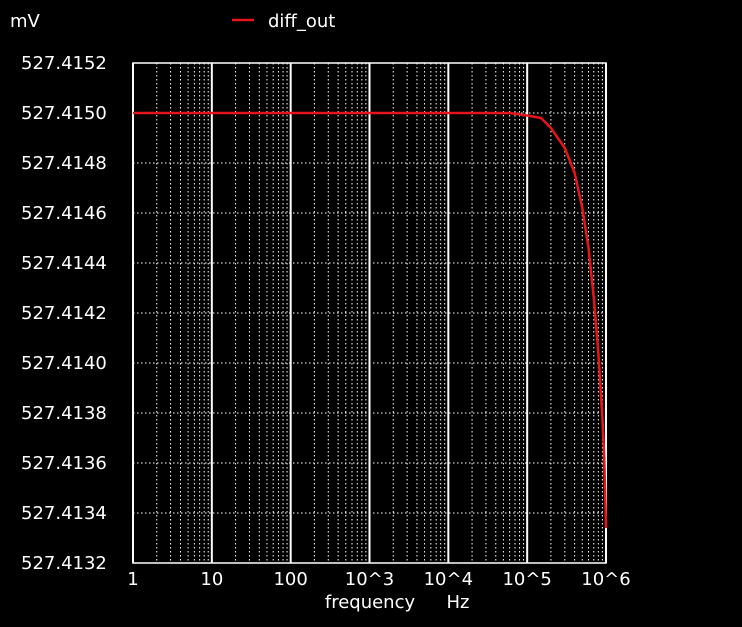  What do you see at coordinates (370, 602) in the screenshot?
I see `x-axis-label: frequency` at bounding box center [370, 602].